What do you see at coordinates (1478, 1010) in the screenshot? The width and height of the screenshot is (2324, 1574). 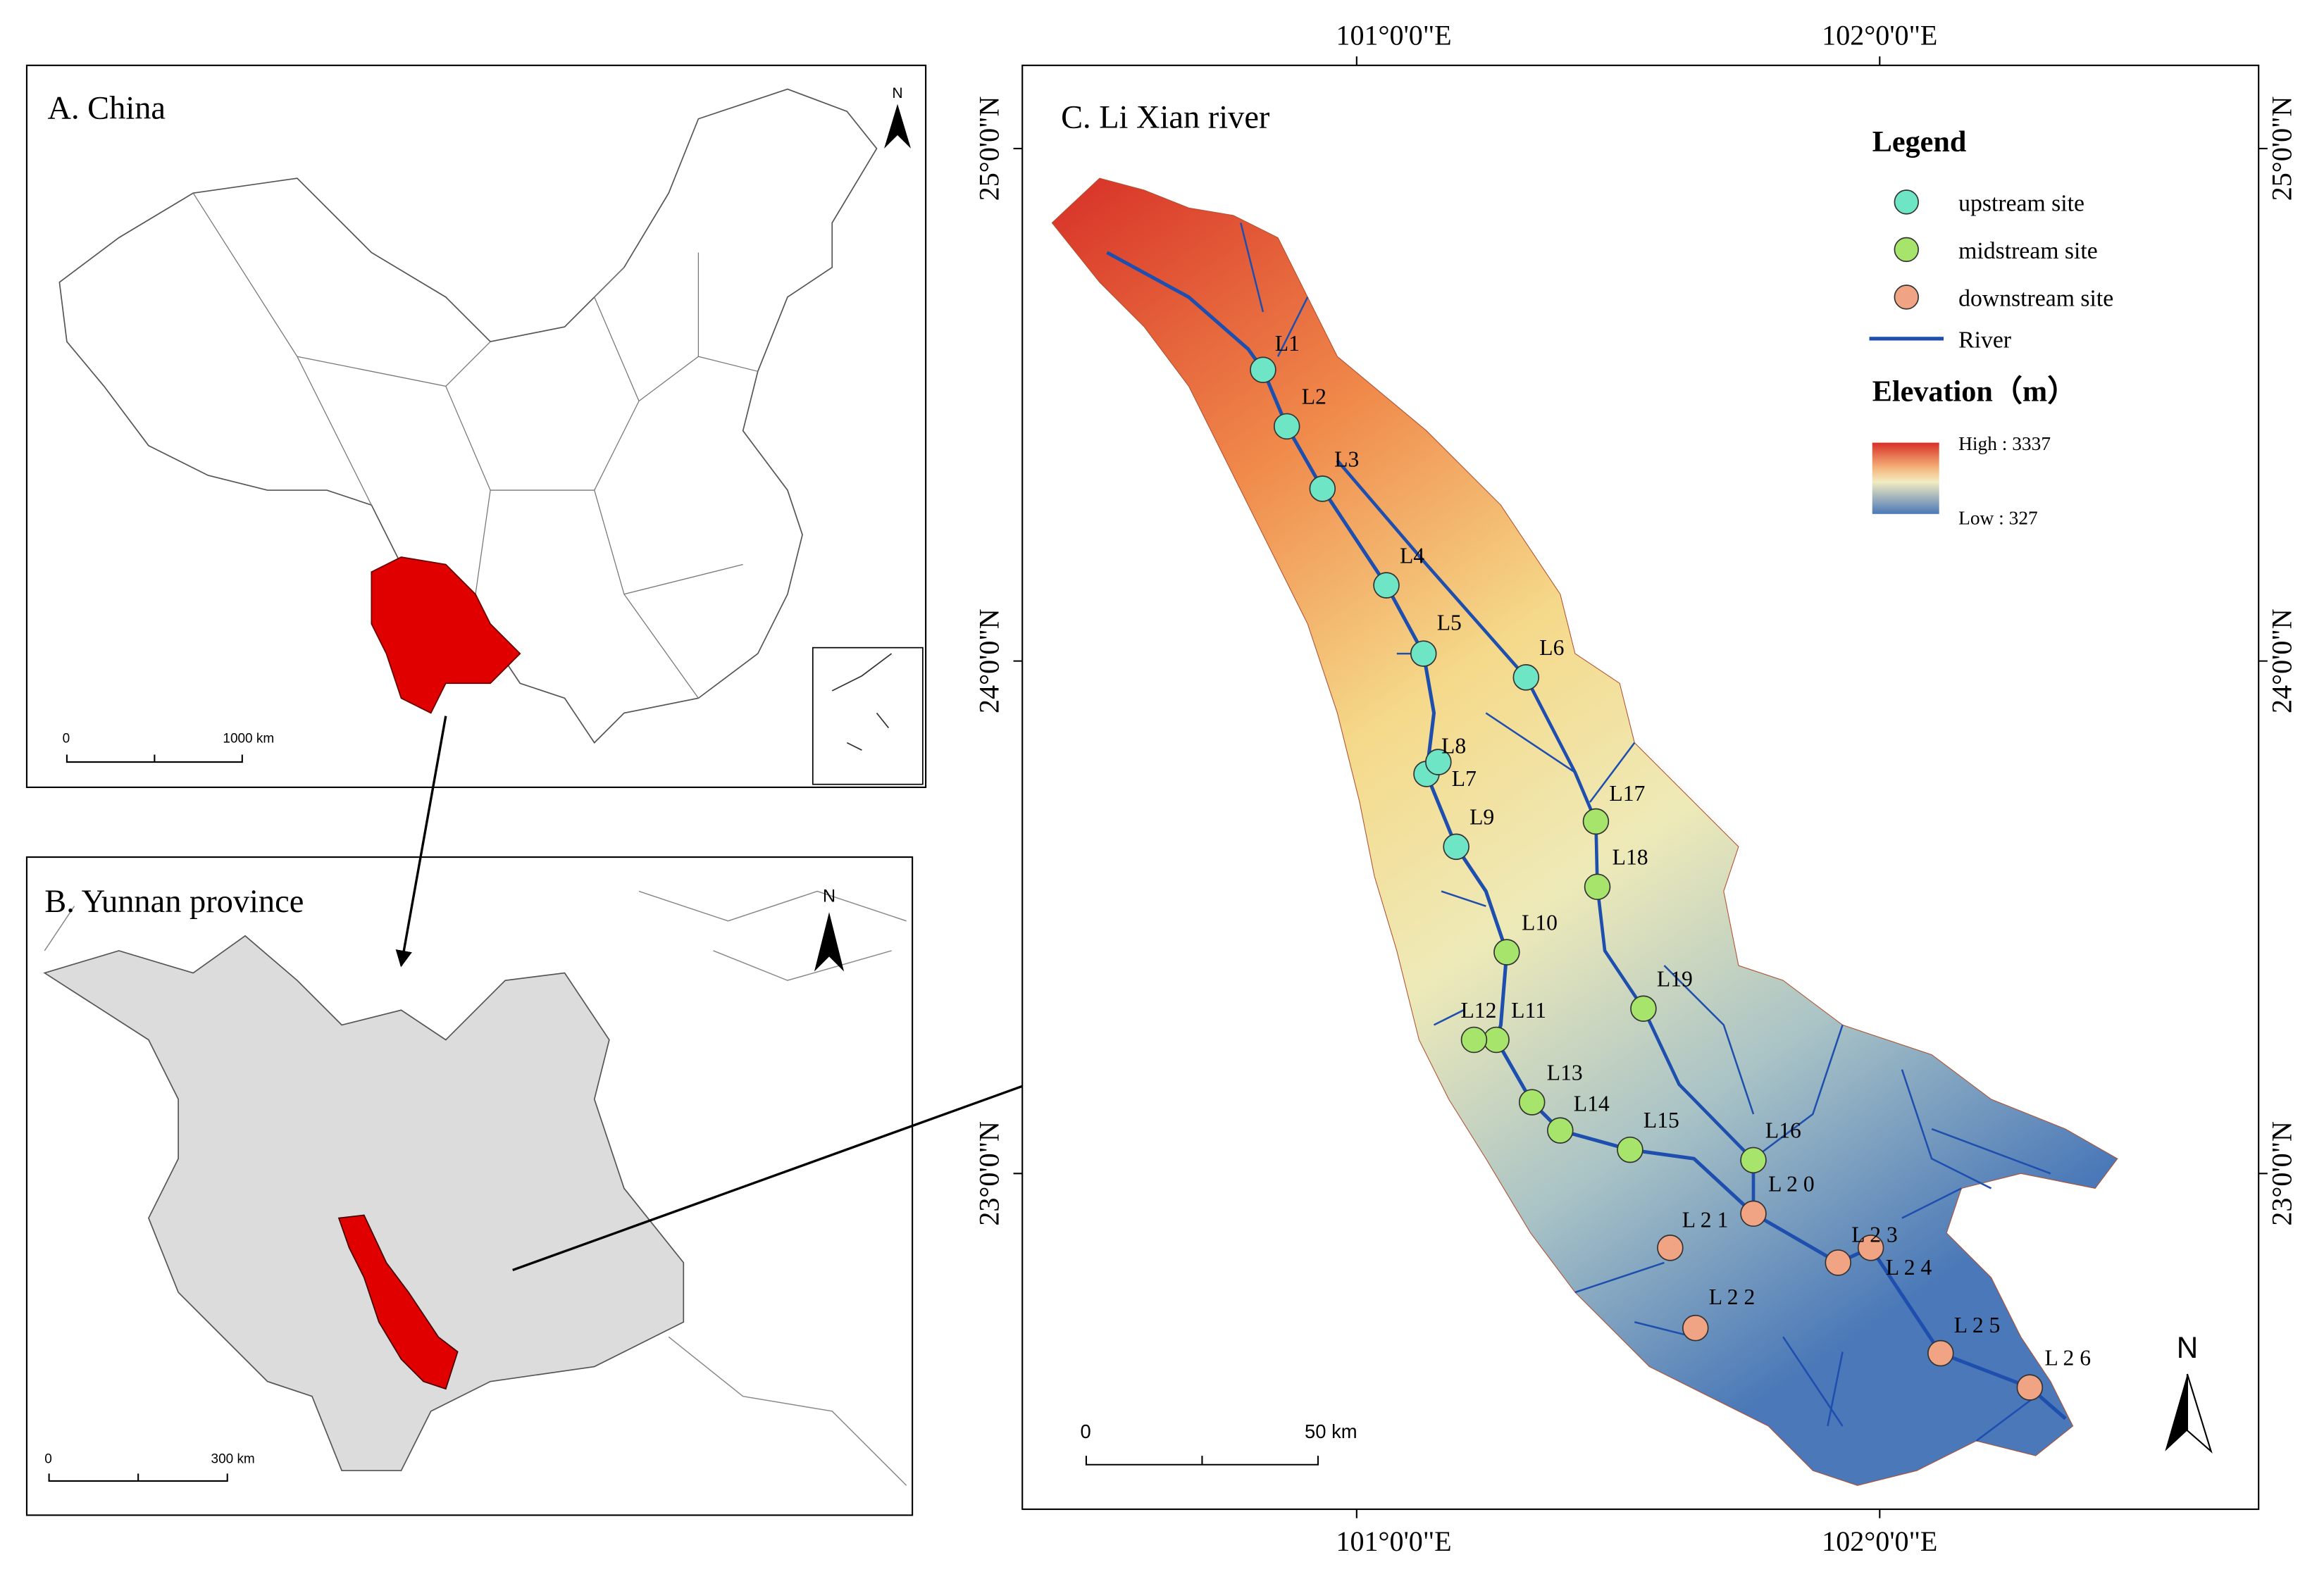 I see `site-label: L12` at bounding box center [1478, 1010].